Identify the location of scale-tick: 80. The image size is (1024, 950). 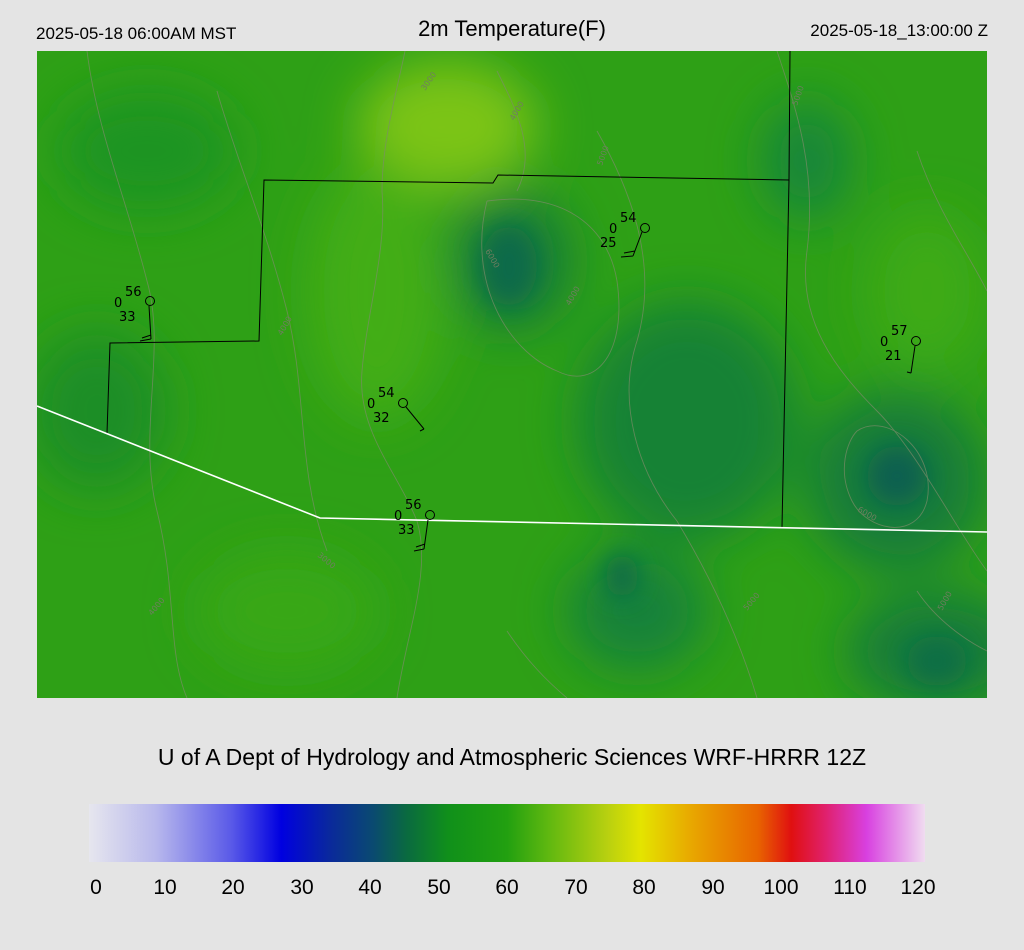
(644, 887).